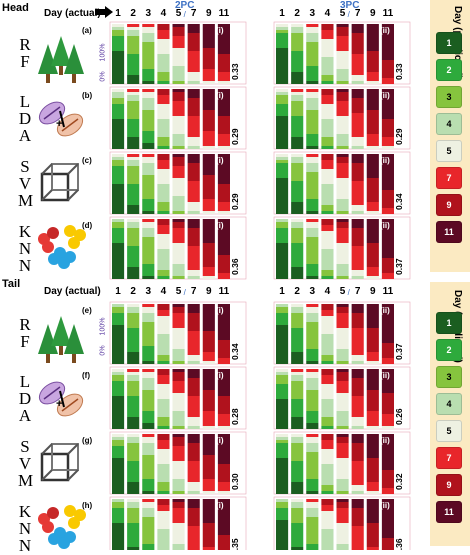 The width and height of the screenshot is (470, 555). Describe the element at coordinates (25, 101) in the screenshot. I see `method-letter: L` at that location.